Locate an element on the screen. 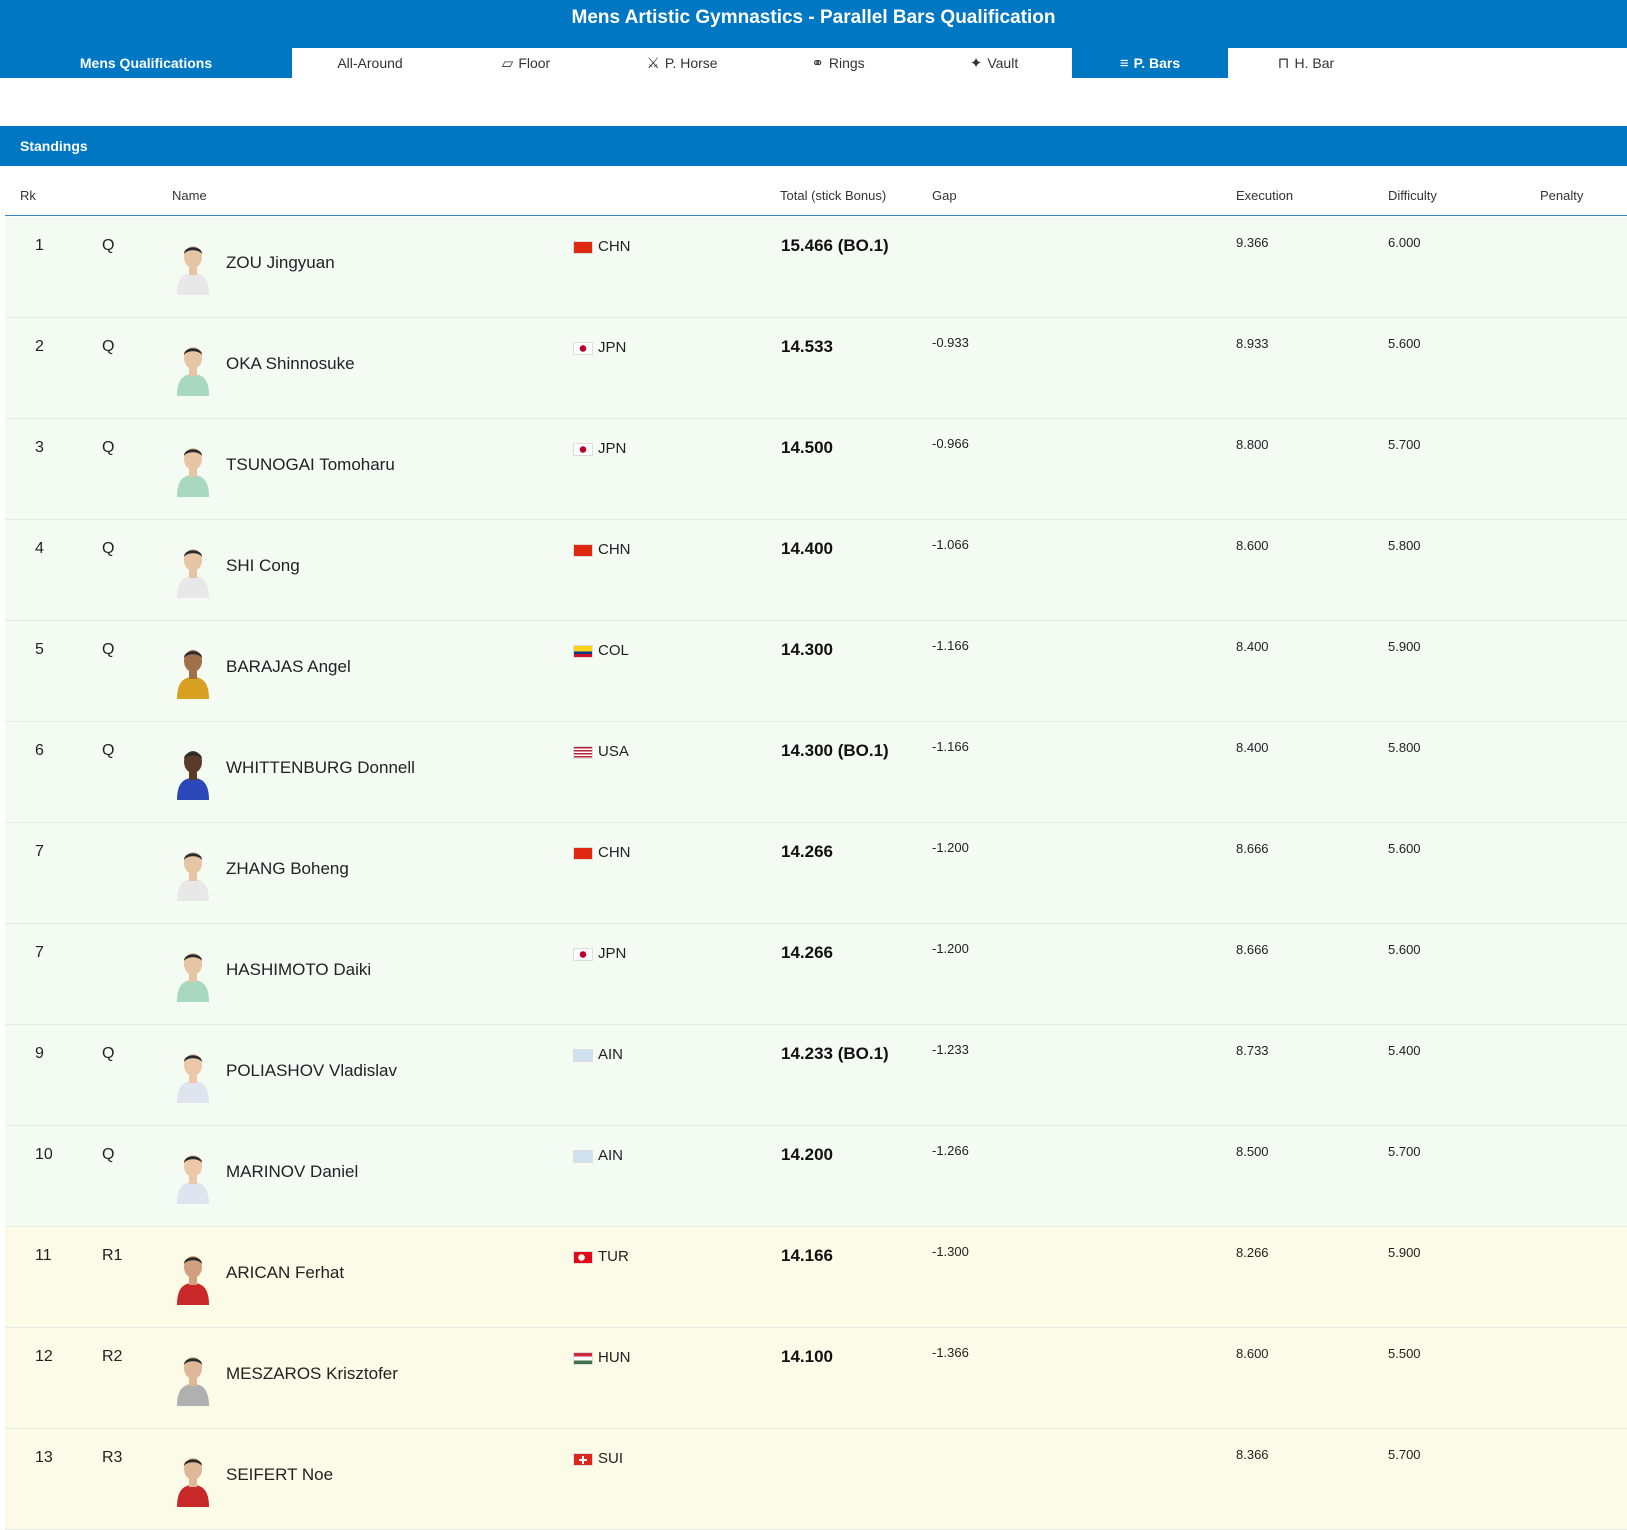 The image size is (1627, 1530). col-name: Name is located at coordinates (189, 195).